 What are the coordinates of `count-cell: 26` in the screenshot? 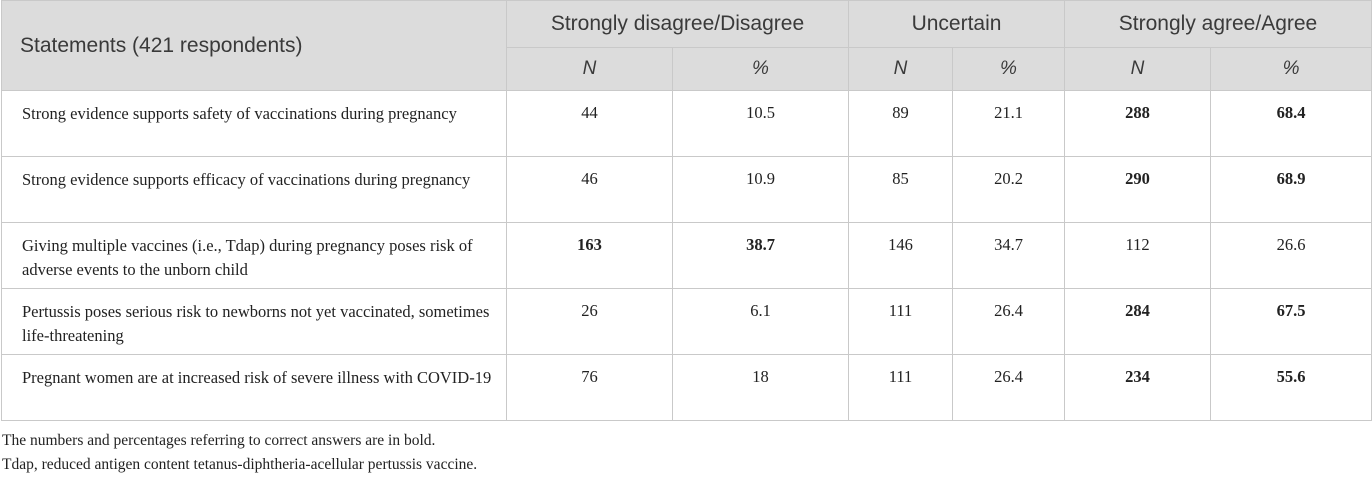 It's located at (589, 321).